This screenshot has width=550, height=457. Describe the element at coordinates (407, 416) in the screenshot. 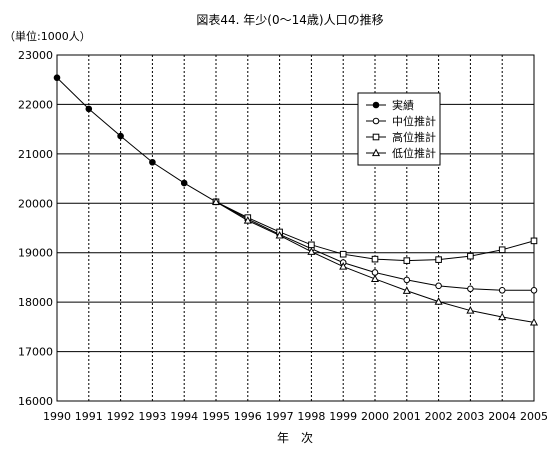

I see `x-tick-label: 2001` at that location.